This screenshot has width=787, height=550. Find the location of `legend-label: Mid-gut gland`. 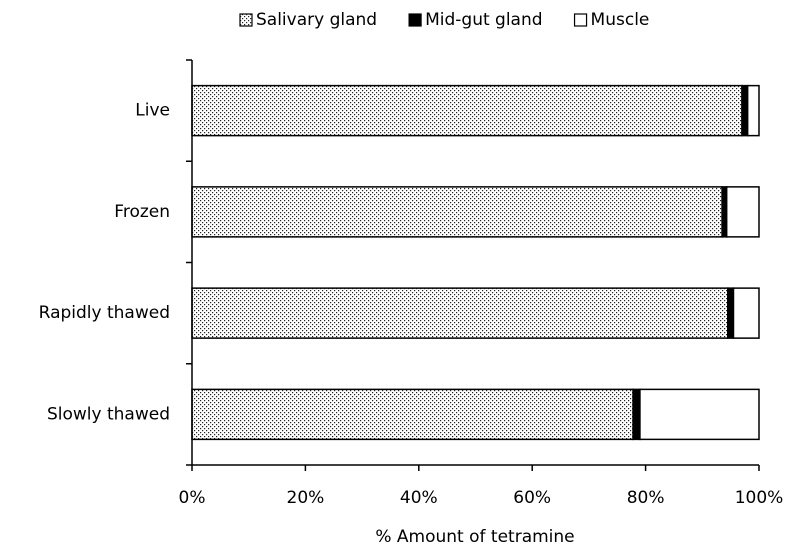

legend-label: Mid-gut gland is located at coordinates (483, 20).